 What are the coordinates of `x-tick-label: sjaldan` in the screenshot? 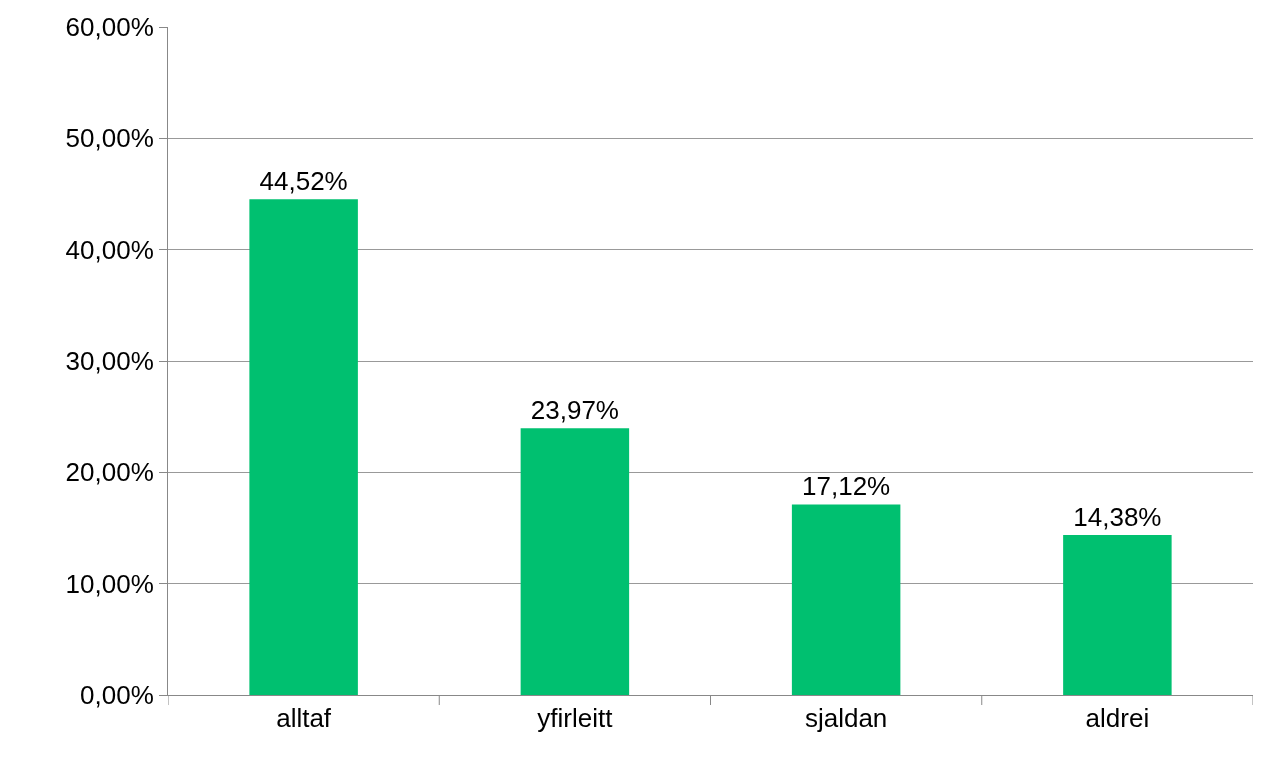 It's located at (846, 718).